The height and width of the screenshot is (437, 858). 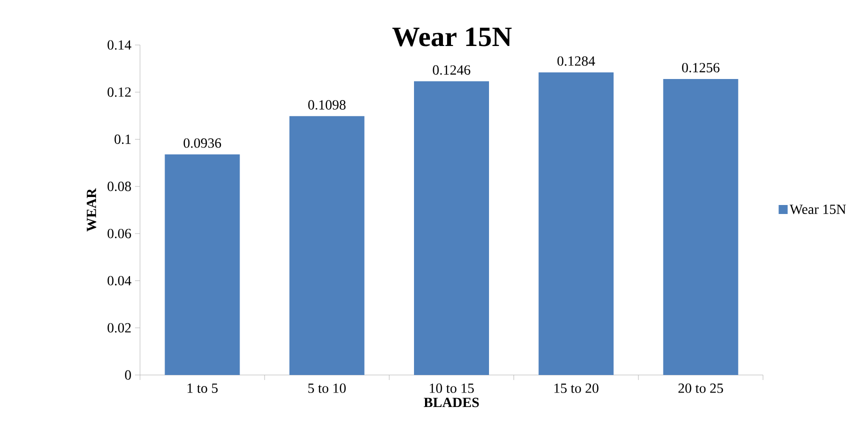 I want to click on x-tick-label: 15 to 20, so click(x=576, y=388).